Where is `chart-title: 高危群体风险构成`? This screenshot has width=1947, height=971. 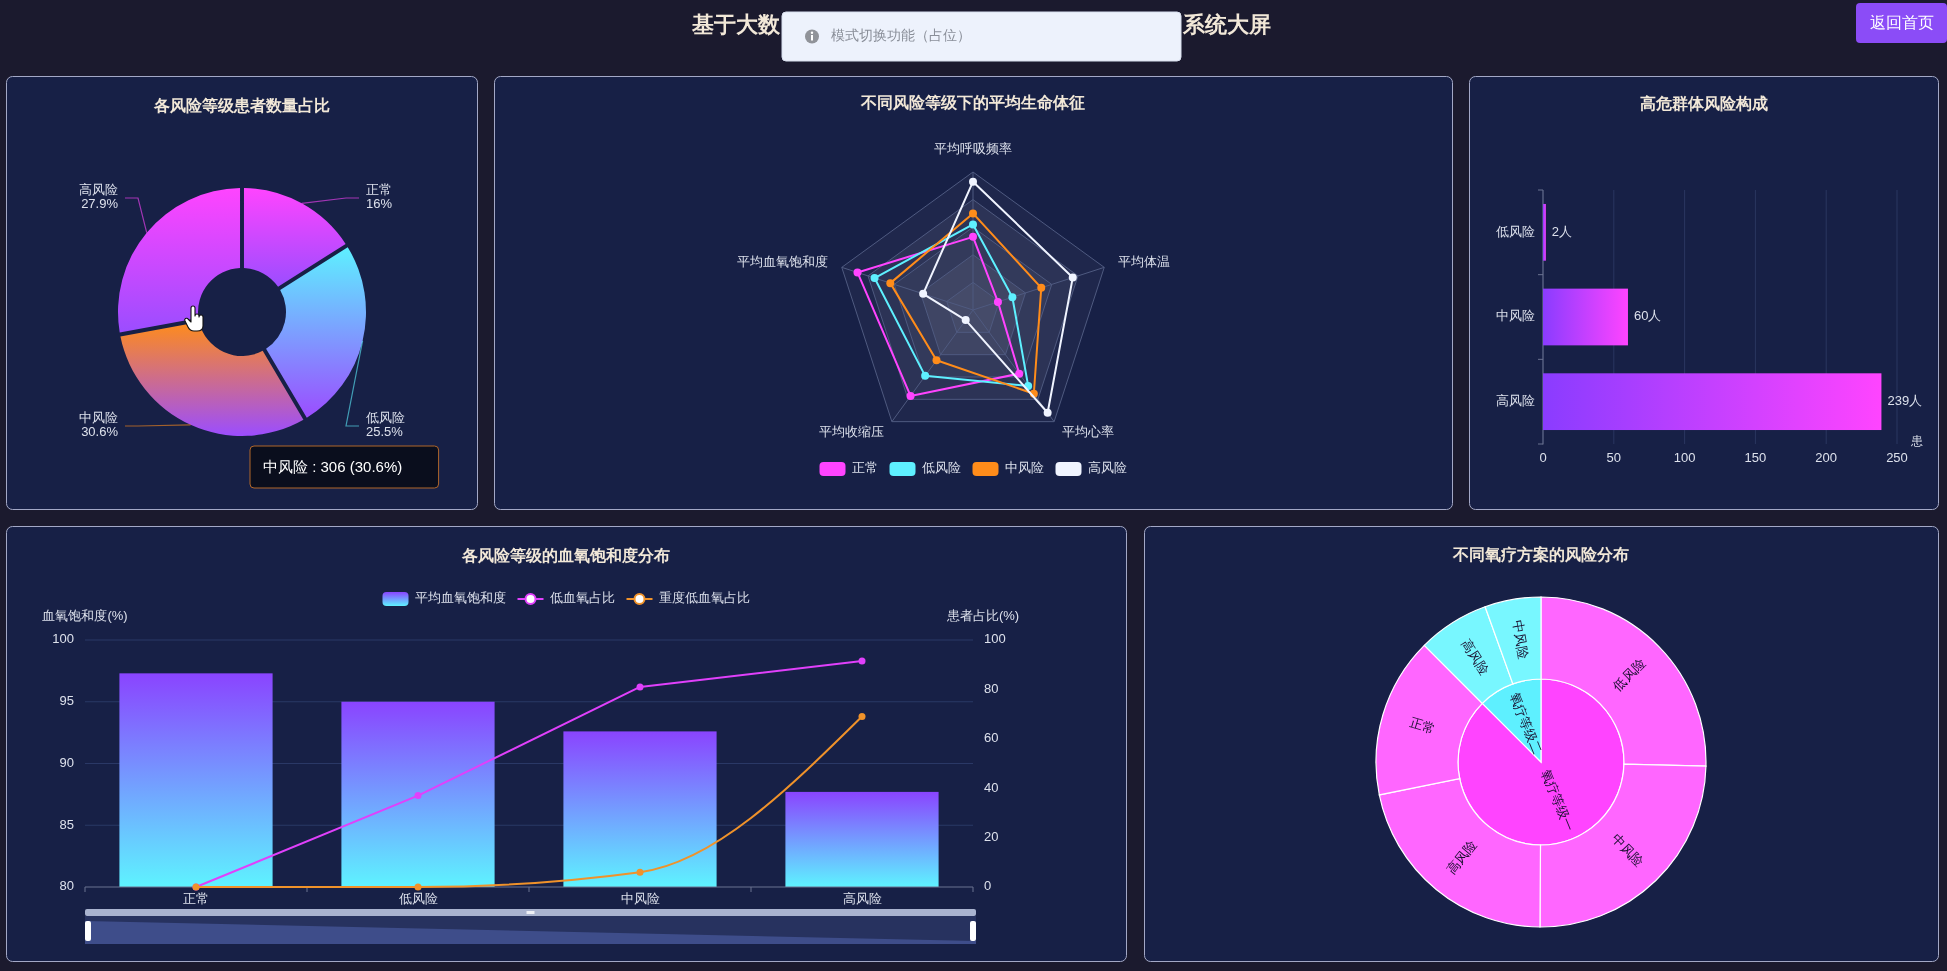
chart-title: 高危群体风险构成 is located at coordinates (1703, 103).